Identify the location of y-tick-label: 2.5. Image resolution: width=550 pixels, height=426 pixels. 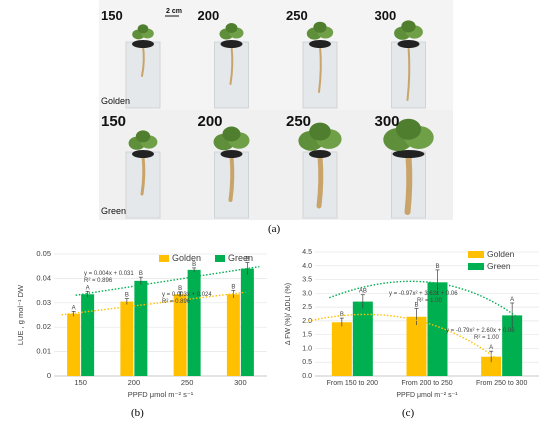
(307, 307).